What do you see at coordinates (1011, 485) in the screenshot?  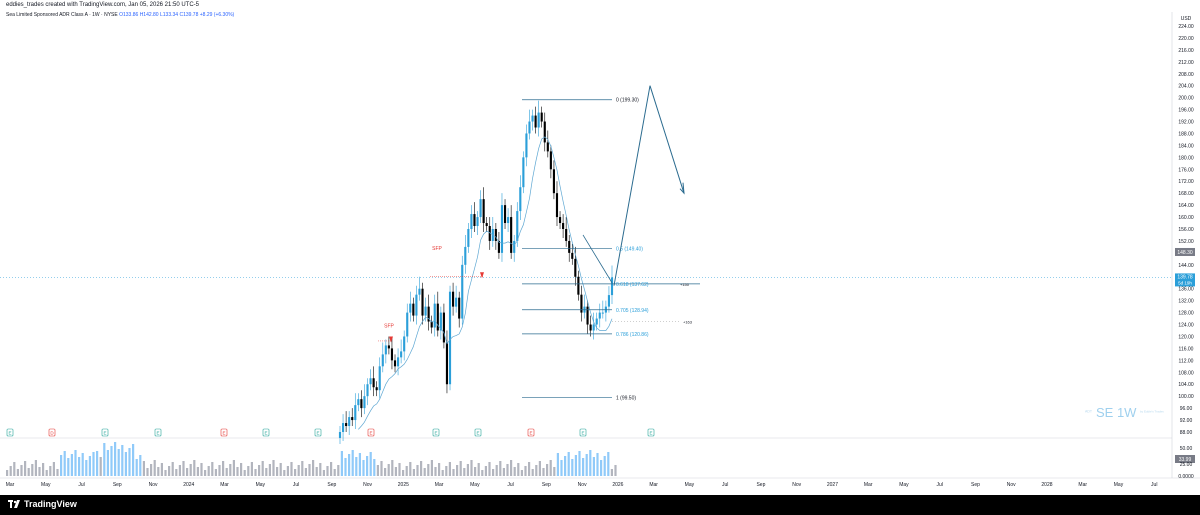 I see `time-tick-label: Nov` at bounding box center [1011, 485].